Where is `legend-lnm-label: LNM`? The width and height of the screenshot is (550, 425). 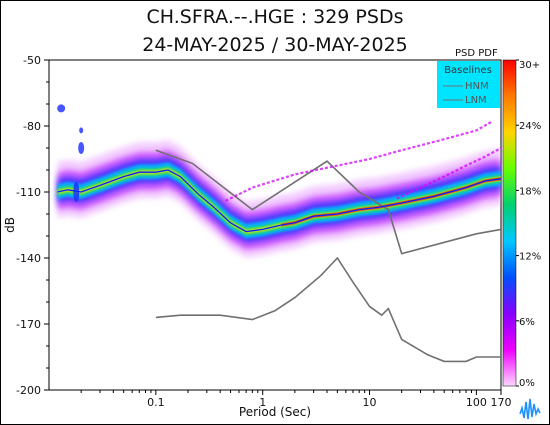 legend-lnm-label: LNM is located at coordinates (476, 100).